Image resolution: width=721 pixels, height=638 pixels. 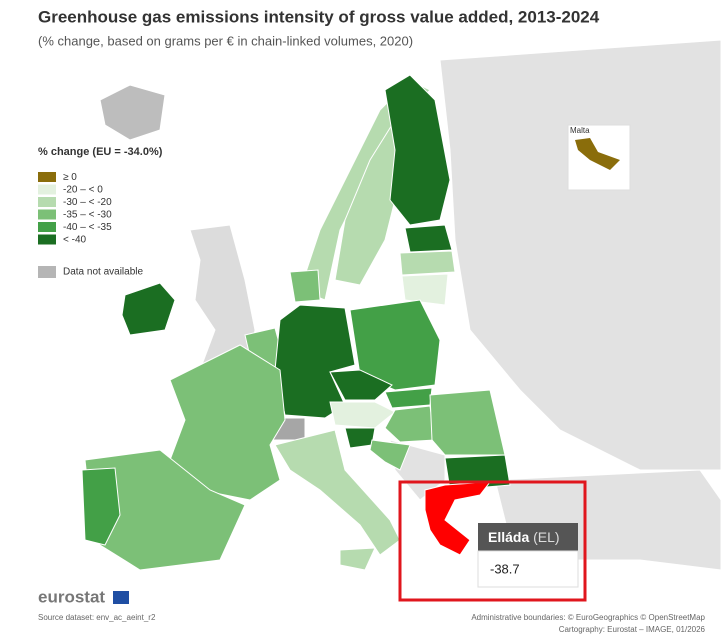 What do you see at coordinates (87, 215) in the screenshot?
I see `legend-label: -35 – < -30` at bounding box center [87, 215].